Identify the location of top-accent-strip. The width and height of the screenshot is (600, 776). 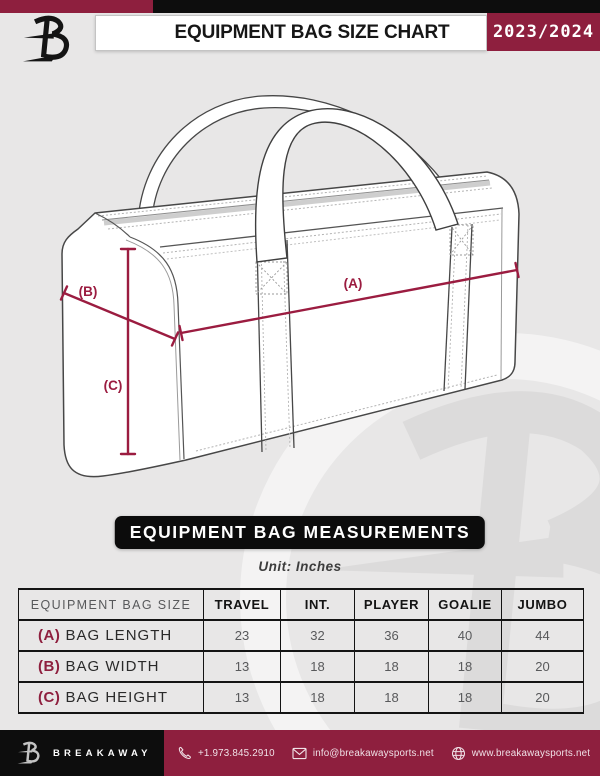
(300, 6).